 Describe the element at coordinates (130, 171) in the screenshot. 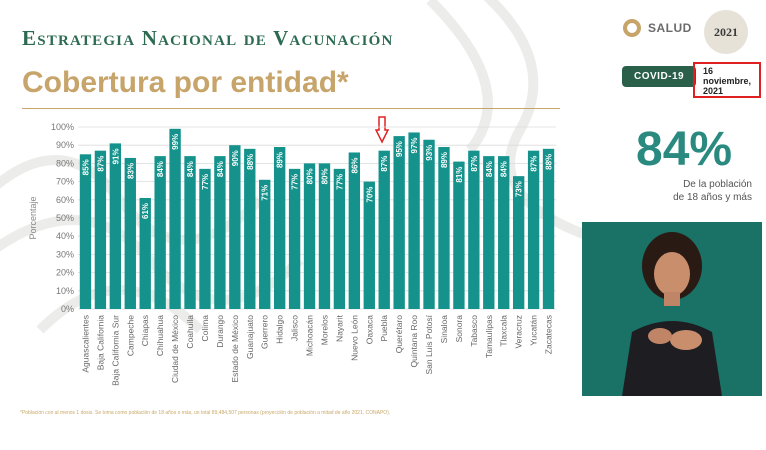

I see `value-label: 83%` at that location.